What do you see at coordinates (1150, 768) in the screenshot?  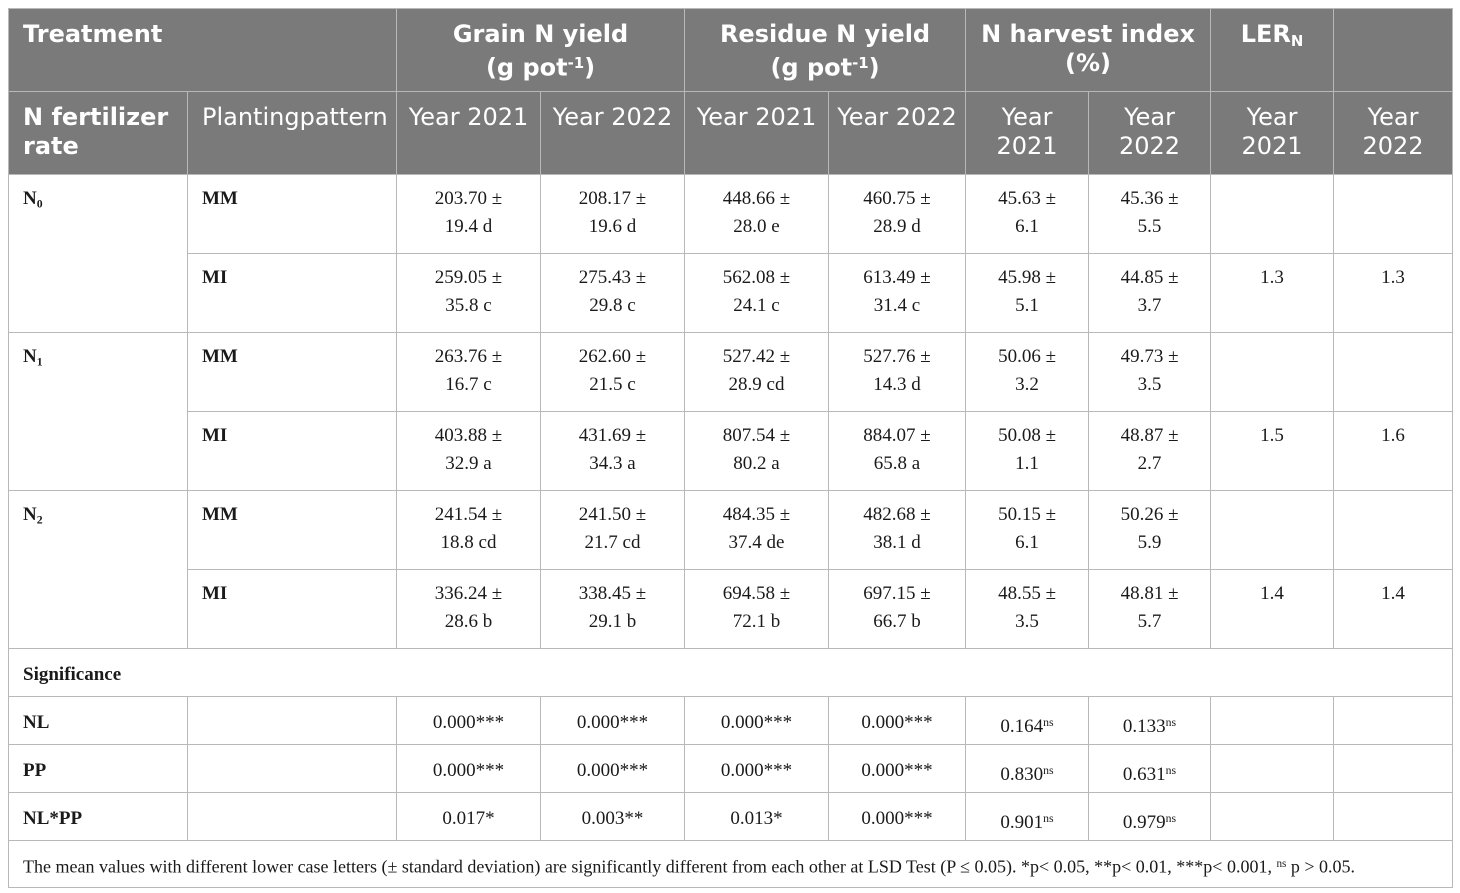 I see `sig-nhi-2022: 0.631ns` at bounding box center [1150, 768].